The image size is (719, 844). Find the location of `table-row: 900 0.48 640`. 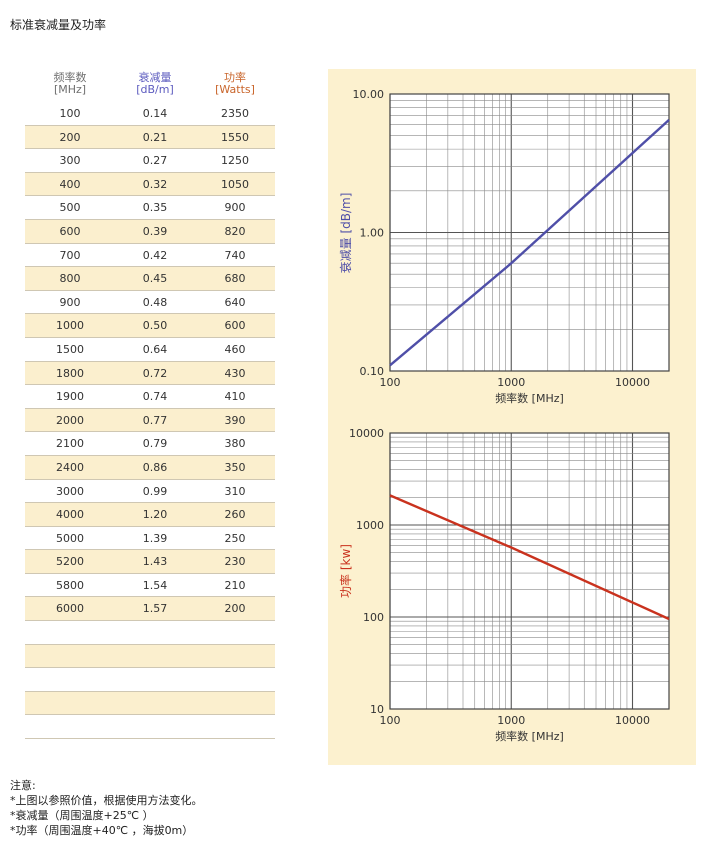

table-row: 900 0.48 640 is located at coordinates (150, 303).